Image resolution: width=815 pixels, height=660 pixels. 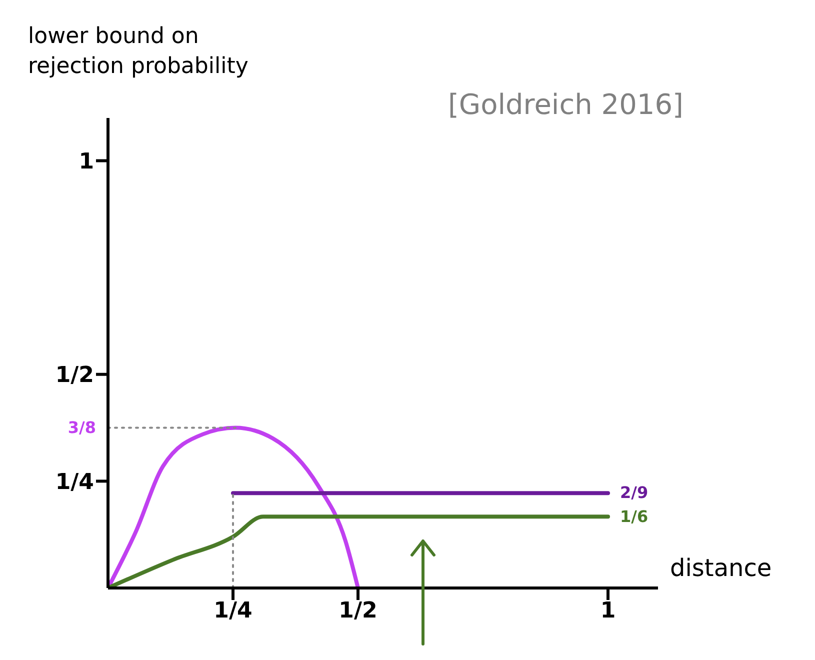 I want to click on y-tick-label: 1/2, so click(x=74, y=375).